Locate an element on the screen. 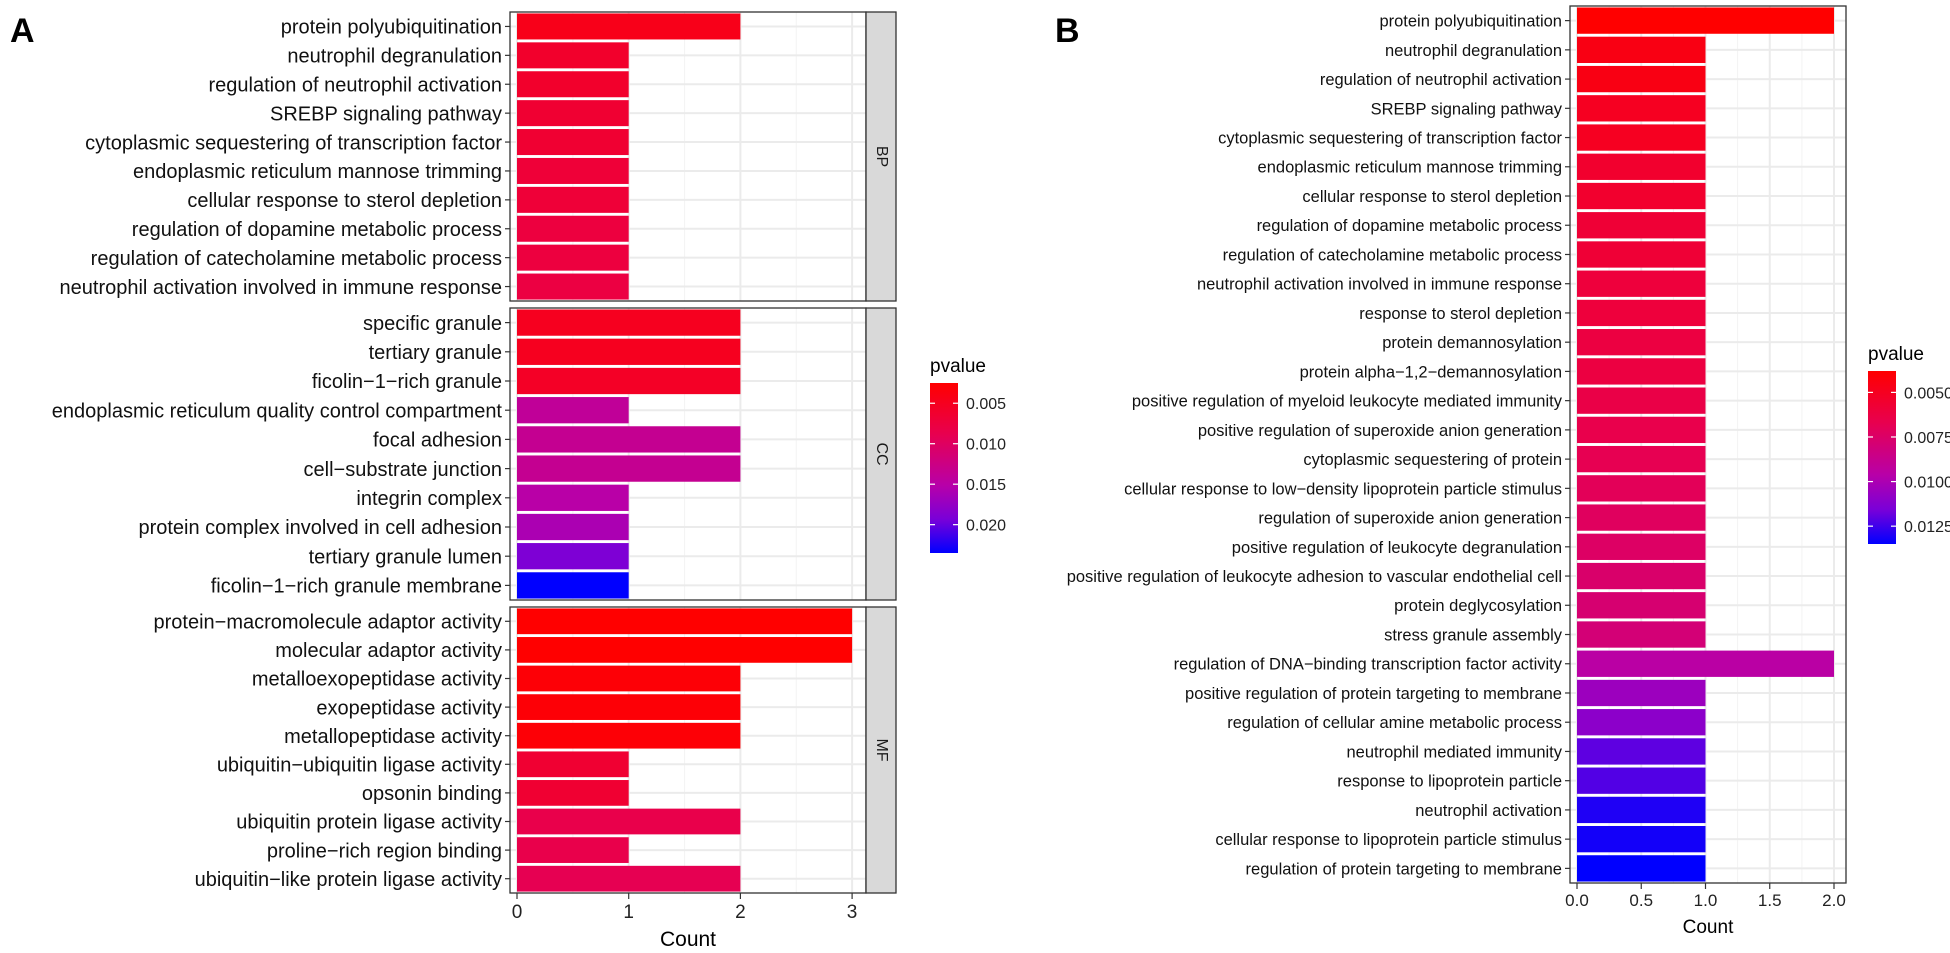 The height and width of the screenshot is (953, 1950). x-tick-label: 3 is located at coordinates (852, 912).